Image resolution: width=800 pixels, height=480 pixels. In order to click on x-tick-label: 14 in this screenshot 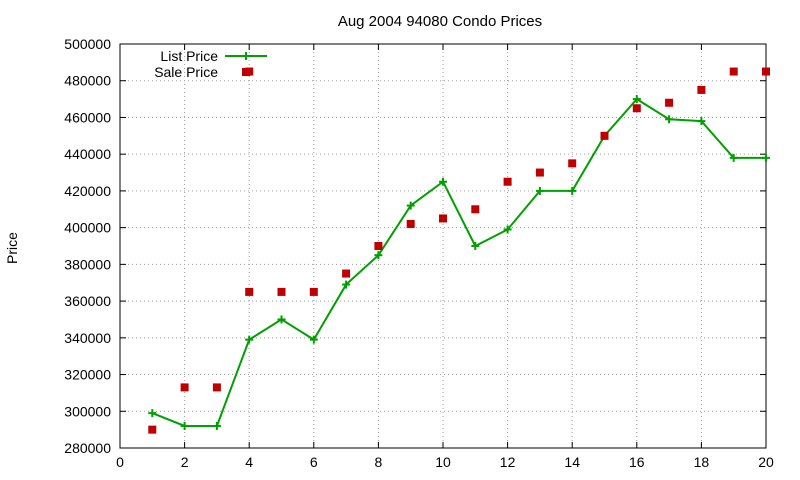, I will do `click(572, 462)`.